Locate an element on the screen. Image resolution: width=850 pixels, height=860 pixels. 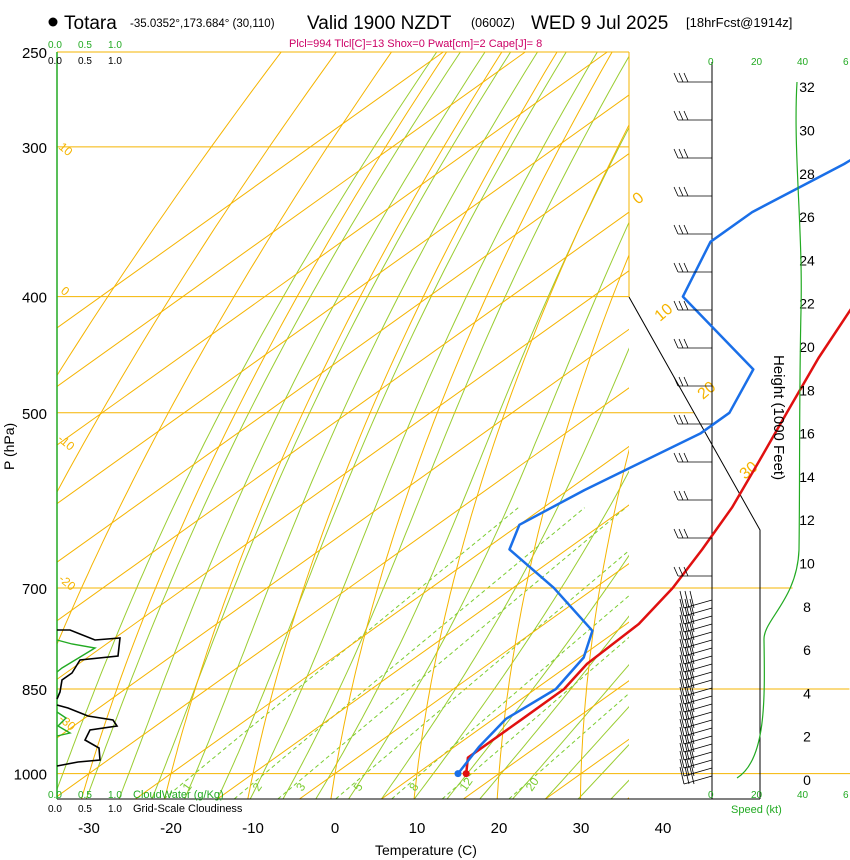
pressure-tick-label: 300 is located at coordinates (34, 148).